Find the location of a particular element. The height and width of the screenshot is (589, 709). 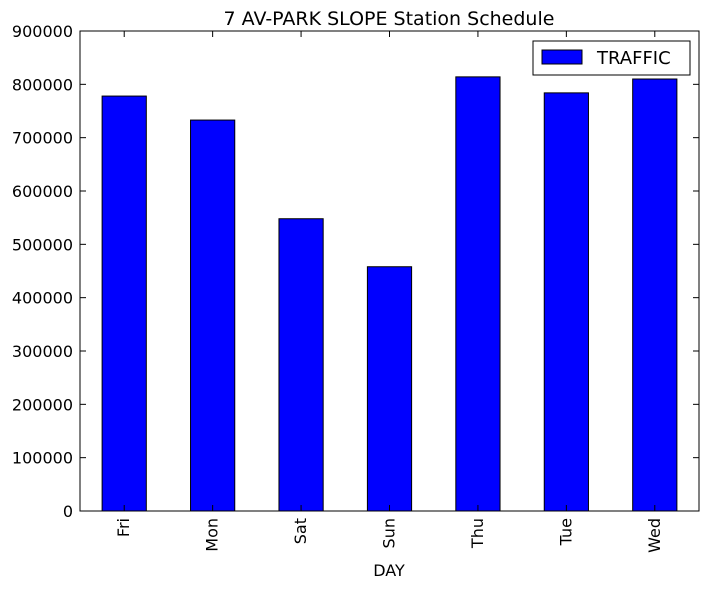

bar-sat is located at coordinates (301, 365).